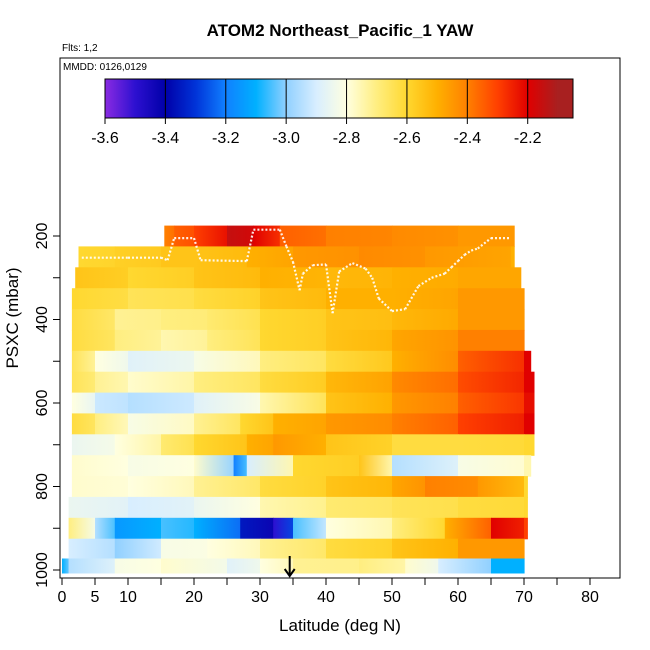 This screenshot has height=650, width=650. I want to click on y-tick-label: 1000, so click(42, 570).